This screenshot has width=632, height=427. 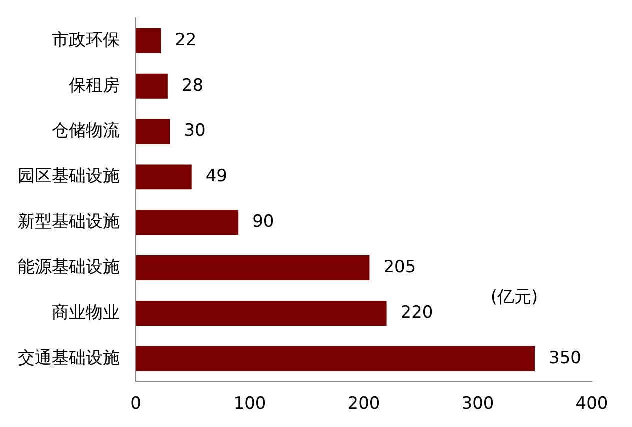 What do you see at coordinates (86, 131) in the screenshot?
I see `y-tick-label: 仓储物流` at bounding box center [86, 131].